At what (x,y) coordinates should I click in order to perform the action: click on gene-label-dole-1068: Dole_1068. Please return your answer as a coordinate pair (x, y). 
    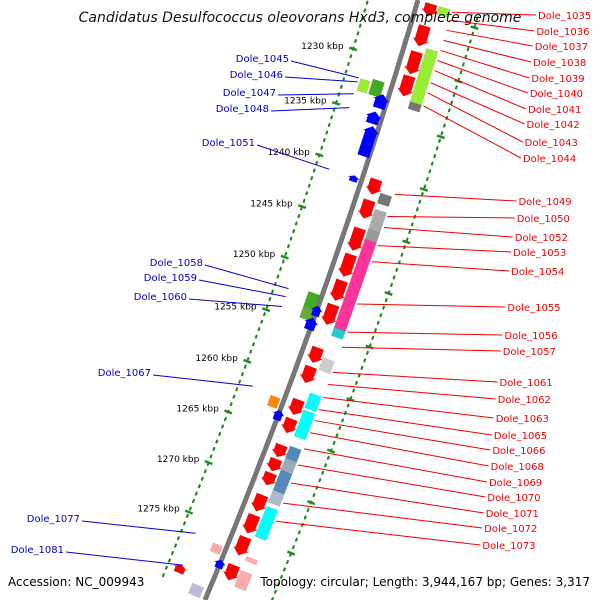
    Looking at the image, I should click on (517, 467).